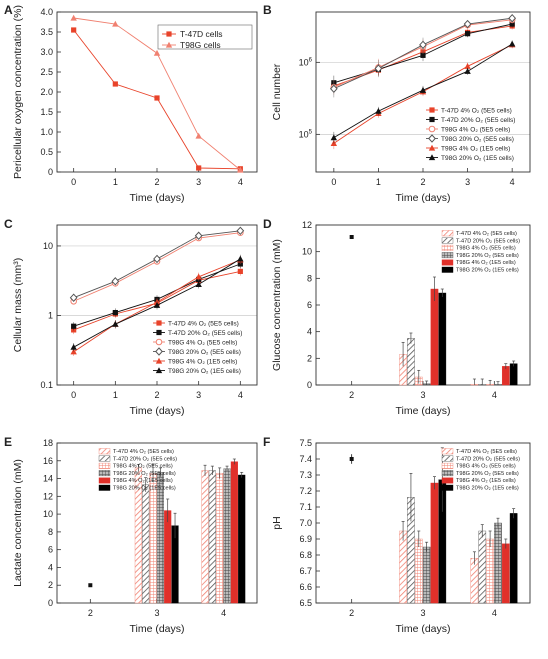  I want to click on y-axis-label: Pericellular oxygen concentration (%), so click(18, 92).